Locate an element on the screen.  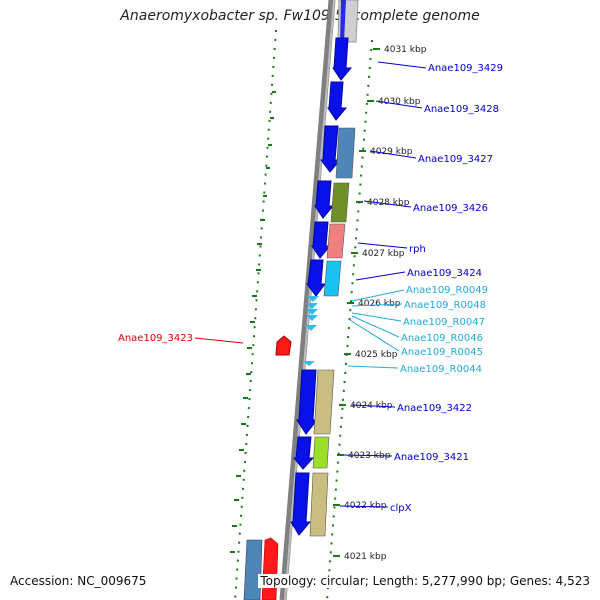
ruler-tick-label: 4029 kbp is located at coordinates (391, 152).